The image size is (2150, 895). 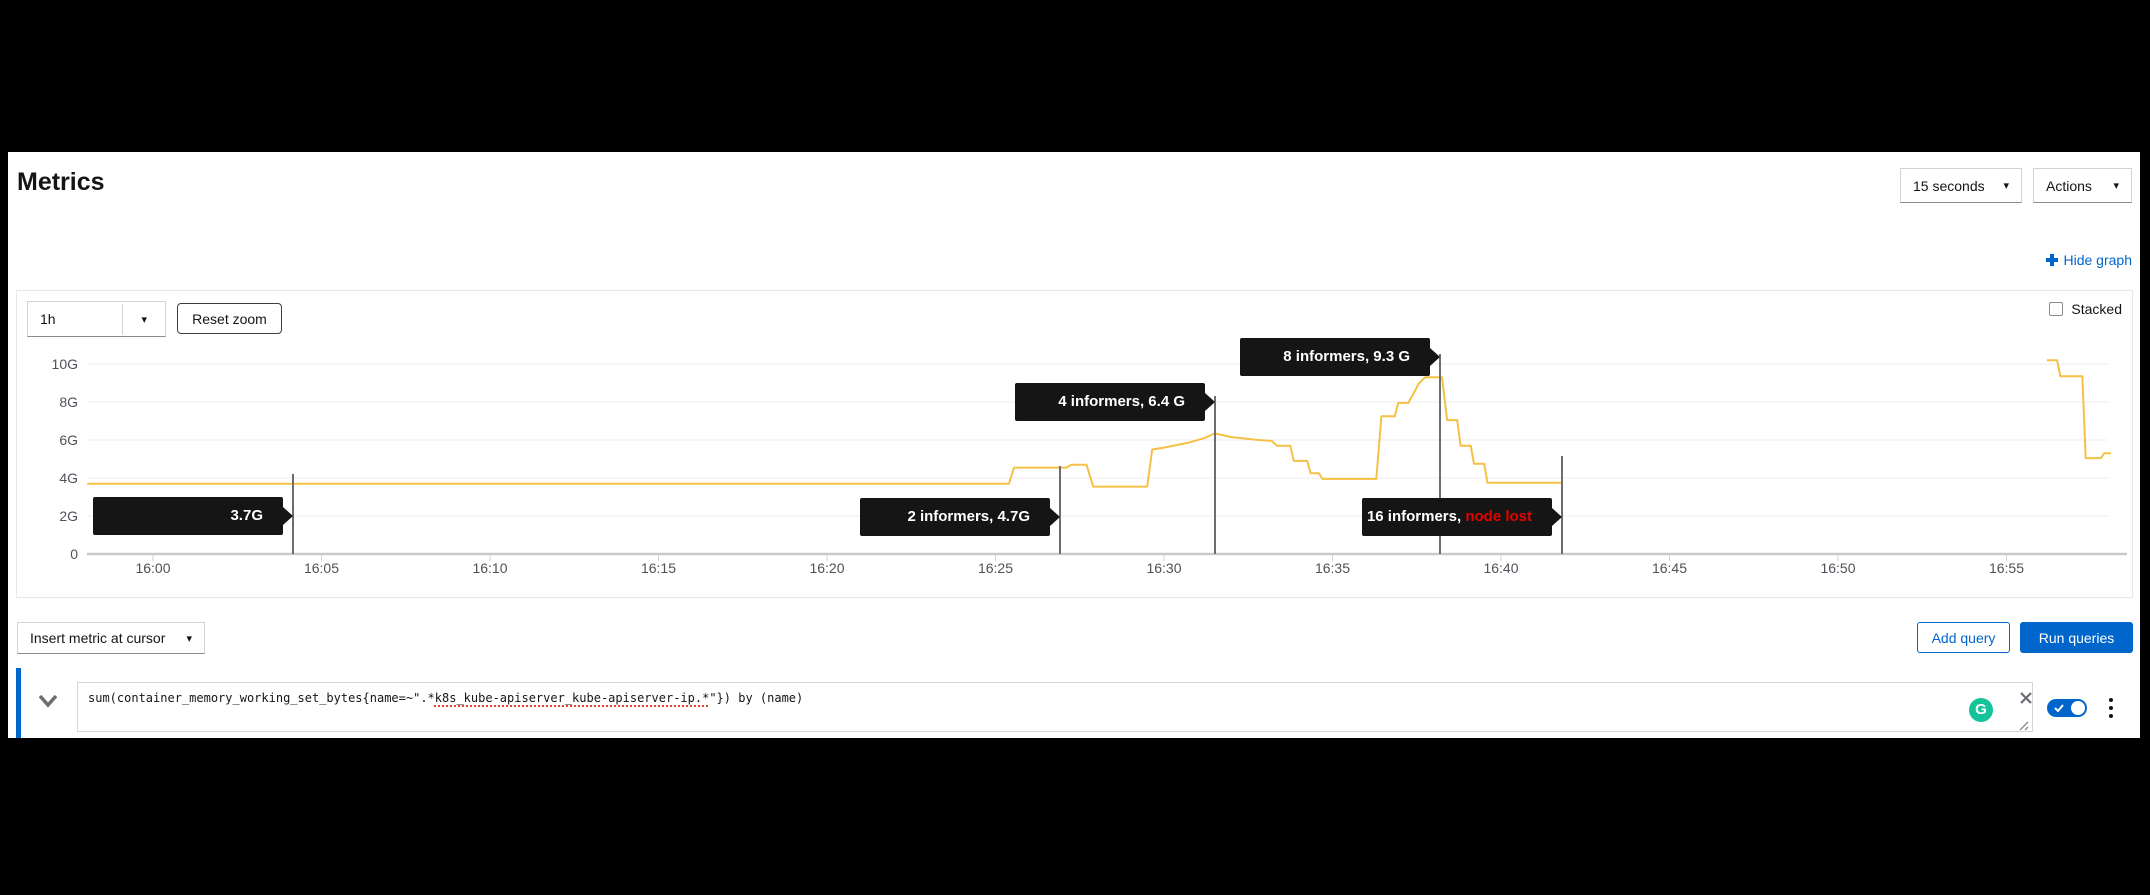 I want to click on y-axis-label: 0, so click(x=74, y=554).